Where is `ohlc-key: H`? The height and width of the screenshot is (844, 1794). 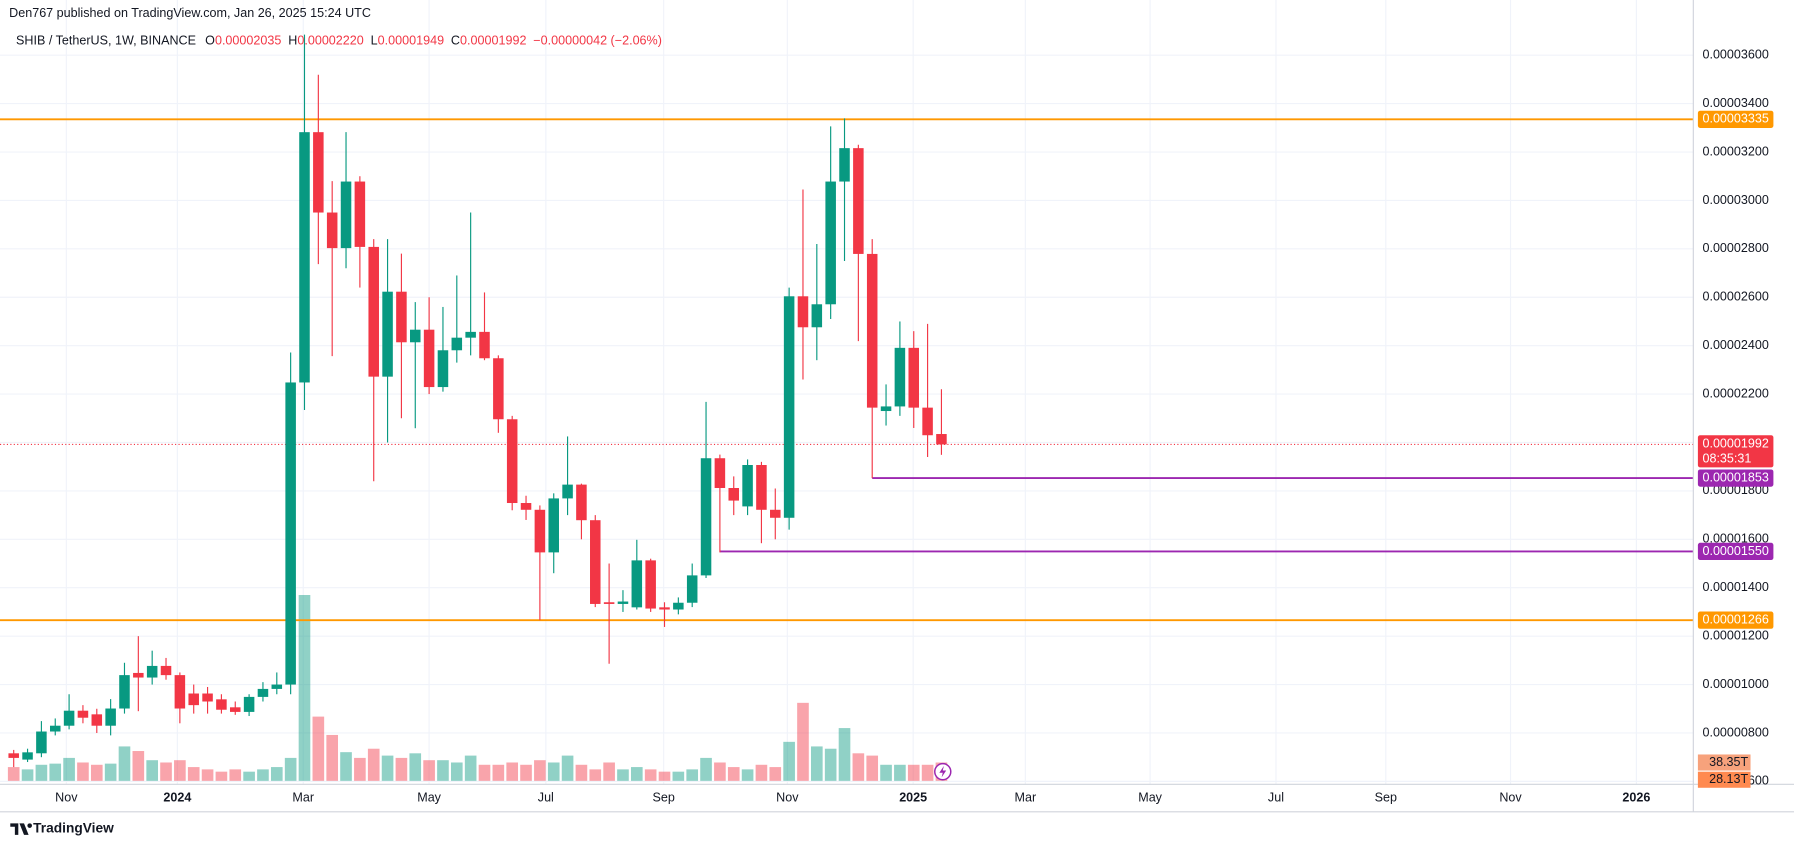 ohlc-key: H is located at coordinates (292, 41).